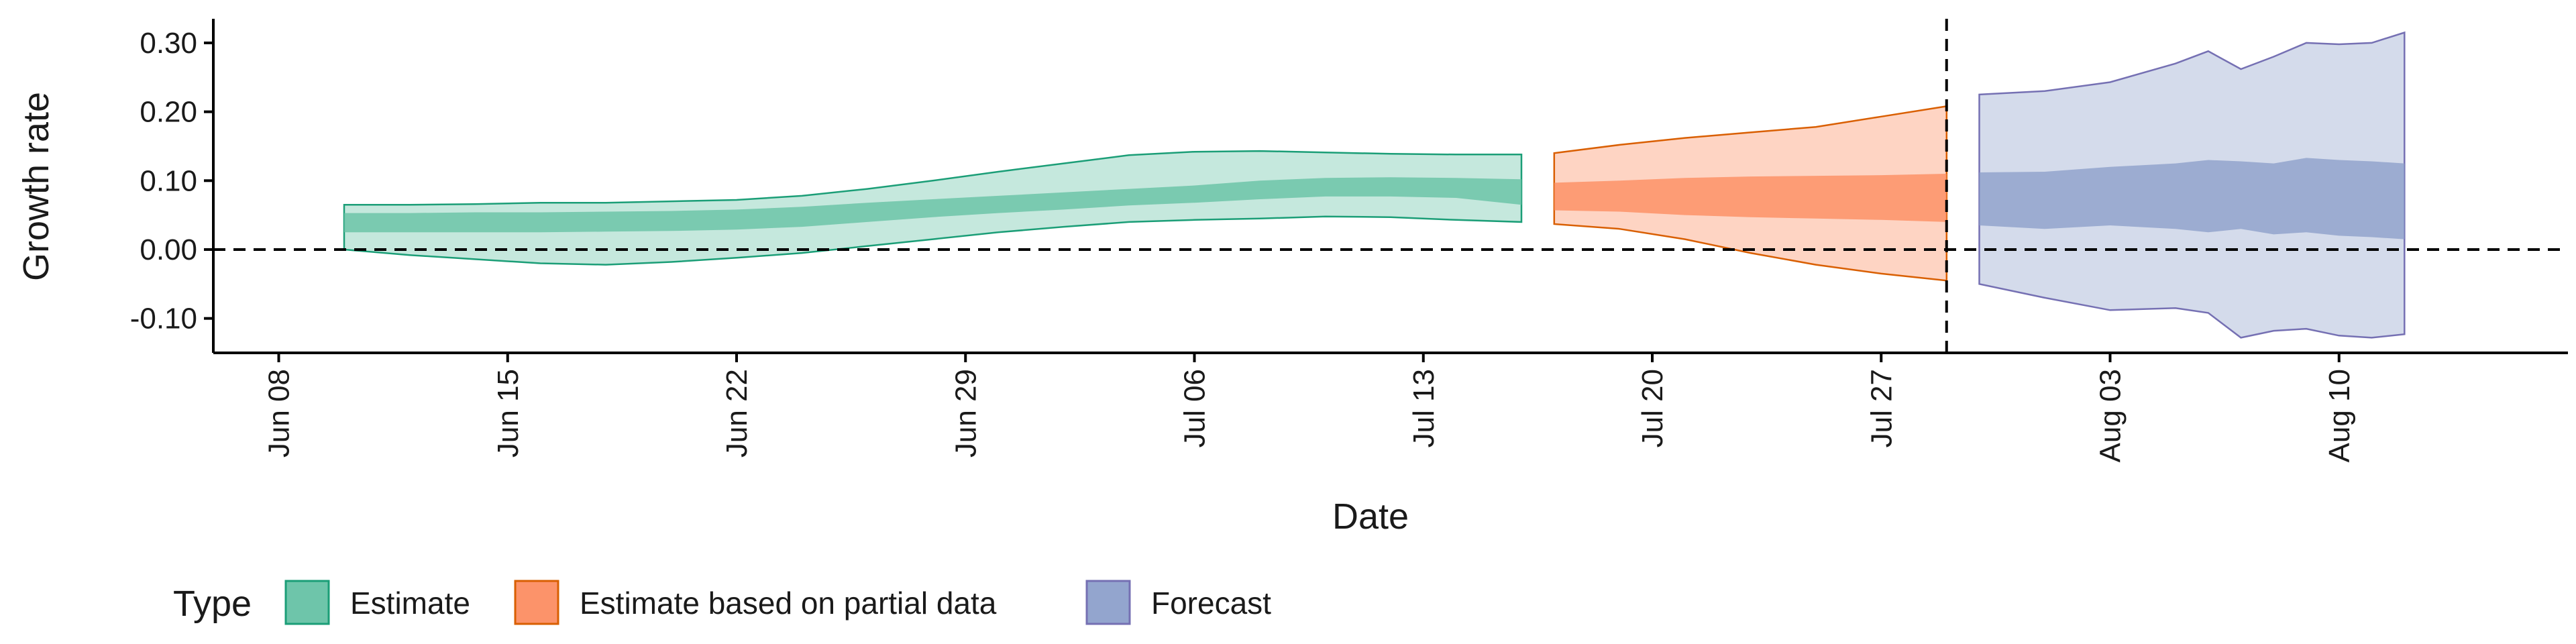 This screenshot has height=644, width=2576. Describe the element at coordinates (2339, 415) in the screenshot. I see `x-tick-label: Aug 10` at that location.